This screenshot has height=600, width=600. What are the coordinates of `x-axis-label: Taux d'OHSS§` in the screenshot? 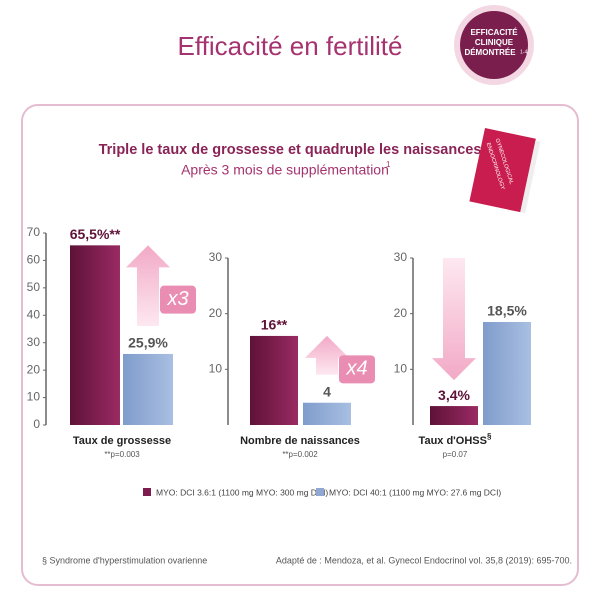 It's located at (455, 439).